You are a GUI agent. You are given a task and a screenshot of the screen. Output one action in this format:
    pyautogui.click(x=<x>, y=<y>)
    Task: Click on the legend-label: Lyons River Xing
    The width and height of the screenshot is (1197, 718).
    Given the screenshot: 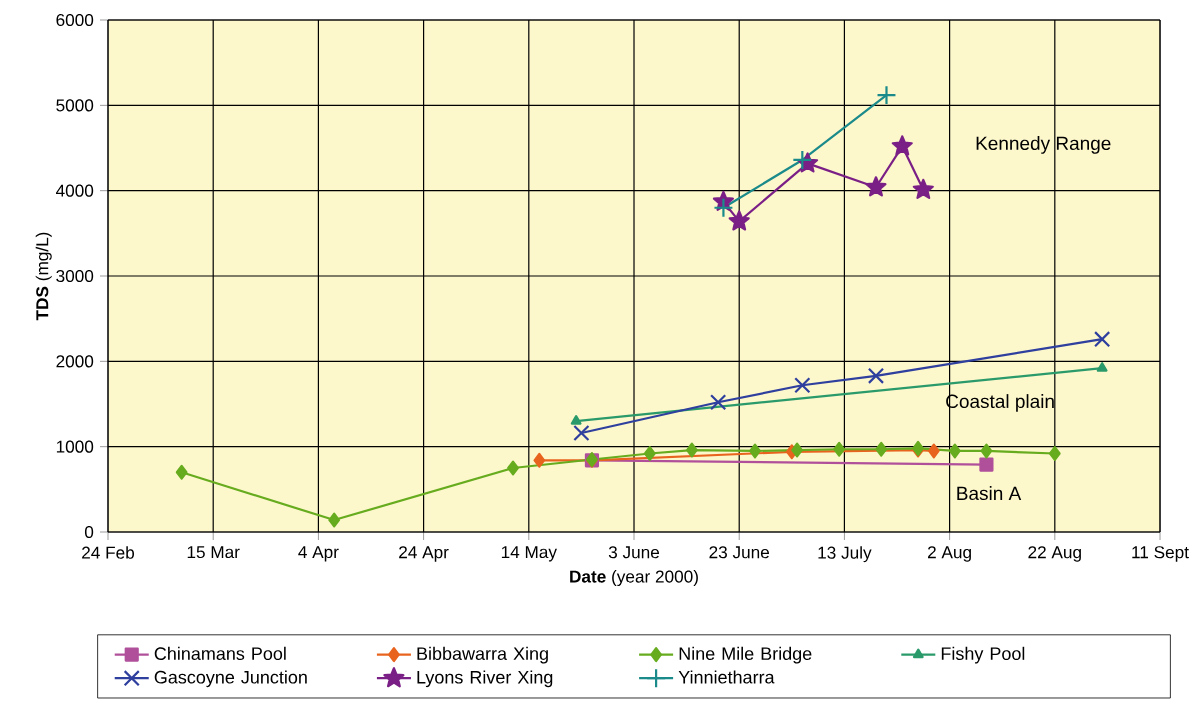 What is the action you would take?
    pyautogui.click(x=485, y=679)
    